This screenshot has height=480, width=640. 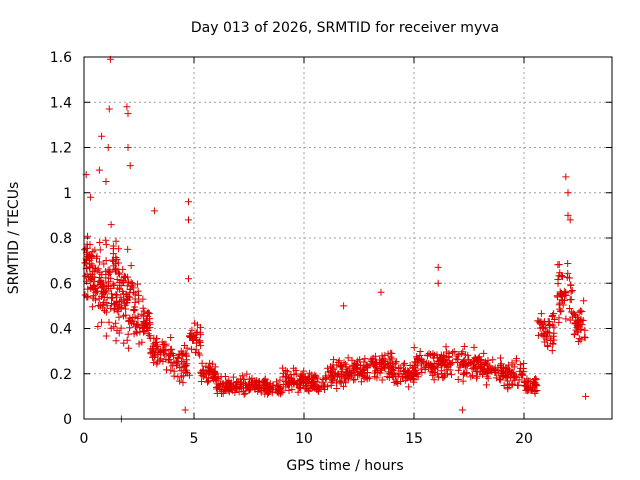 I want to click on y-tick-label: 0.6, so click(x=61, y=284).